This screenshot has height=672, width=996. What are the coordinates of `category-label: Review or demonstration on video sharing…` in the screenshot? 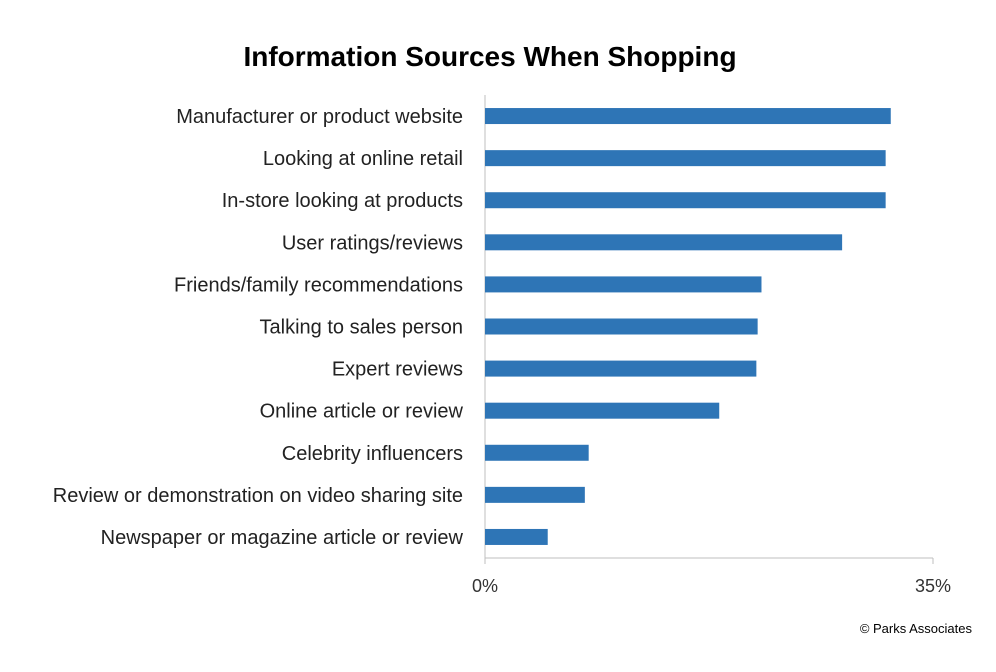 It's located at (258, 496).